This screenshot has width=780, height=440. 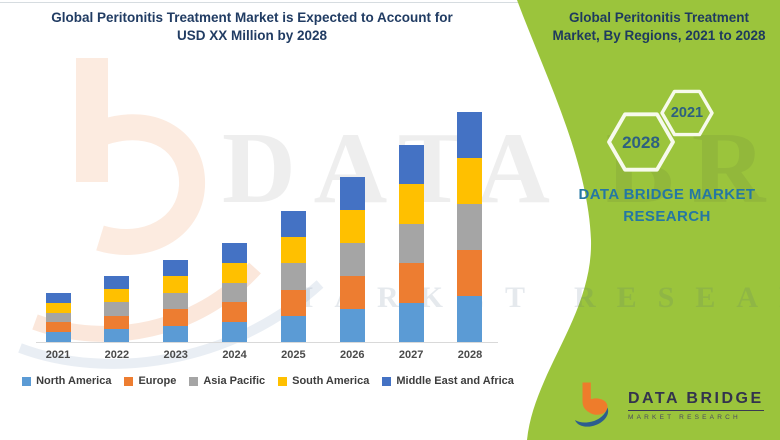 I want to click on legend-item-asia-pacific: Asia Pacific, so click(x=227, y=381).